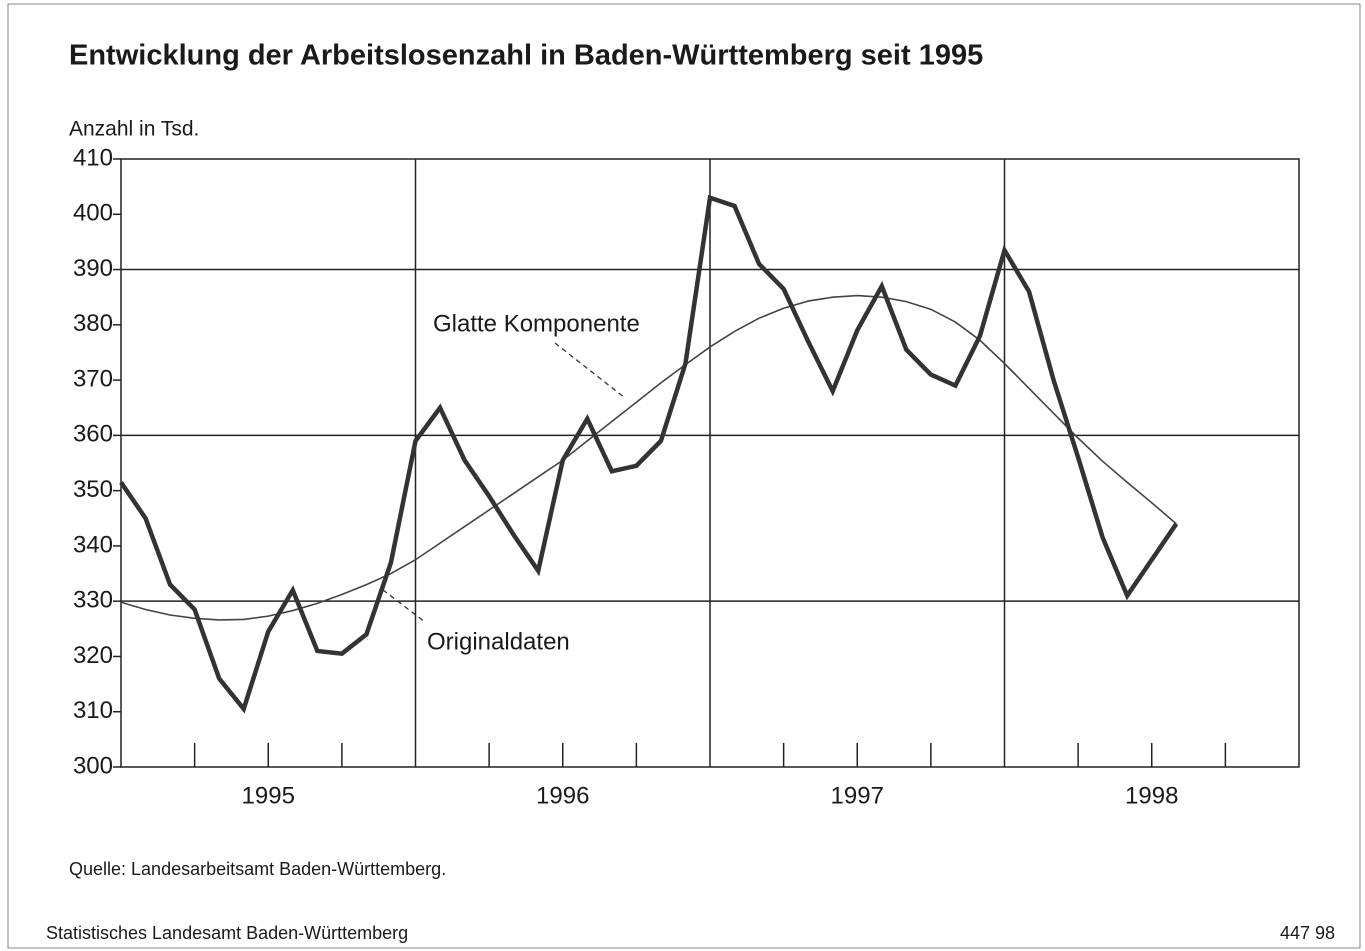  What do you see at coordinates (857, 795) in the screenshot?
I see `x-tick-label: 1997` at bounding box center [857, 795].